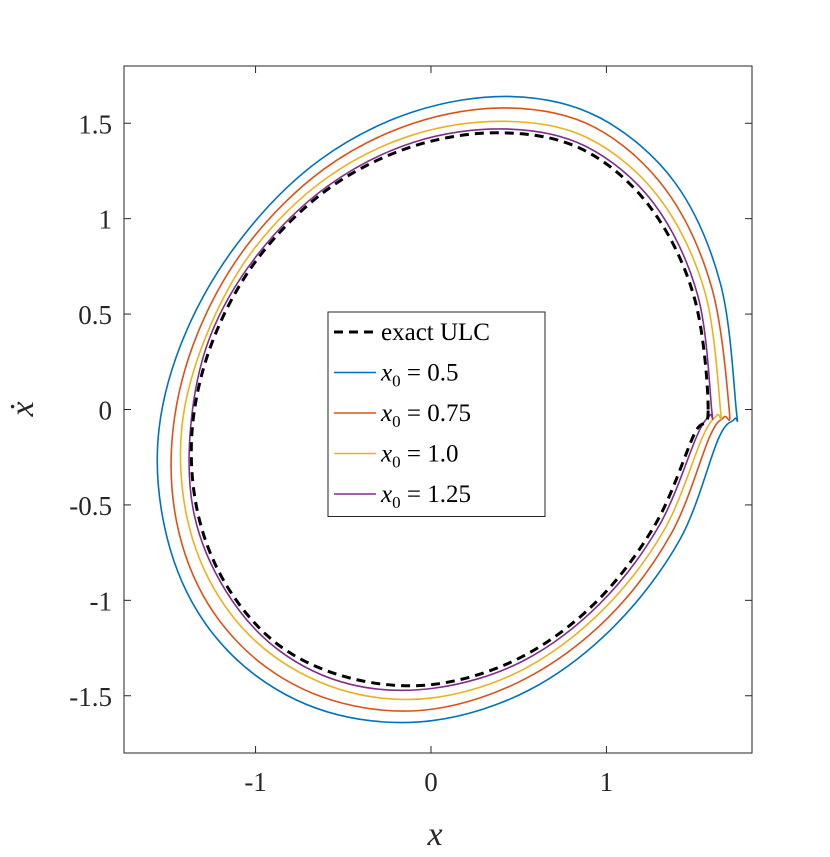 This screenshot has height=857, width=830. Describe the element at coordinates (106, 220) in the screenshot. I see `y-tick-label: 1` at that location.